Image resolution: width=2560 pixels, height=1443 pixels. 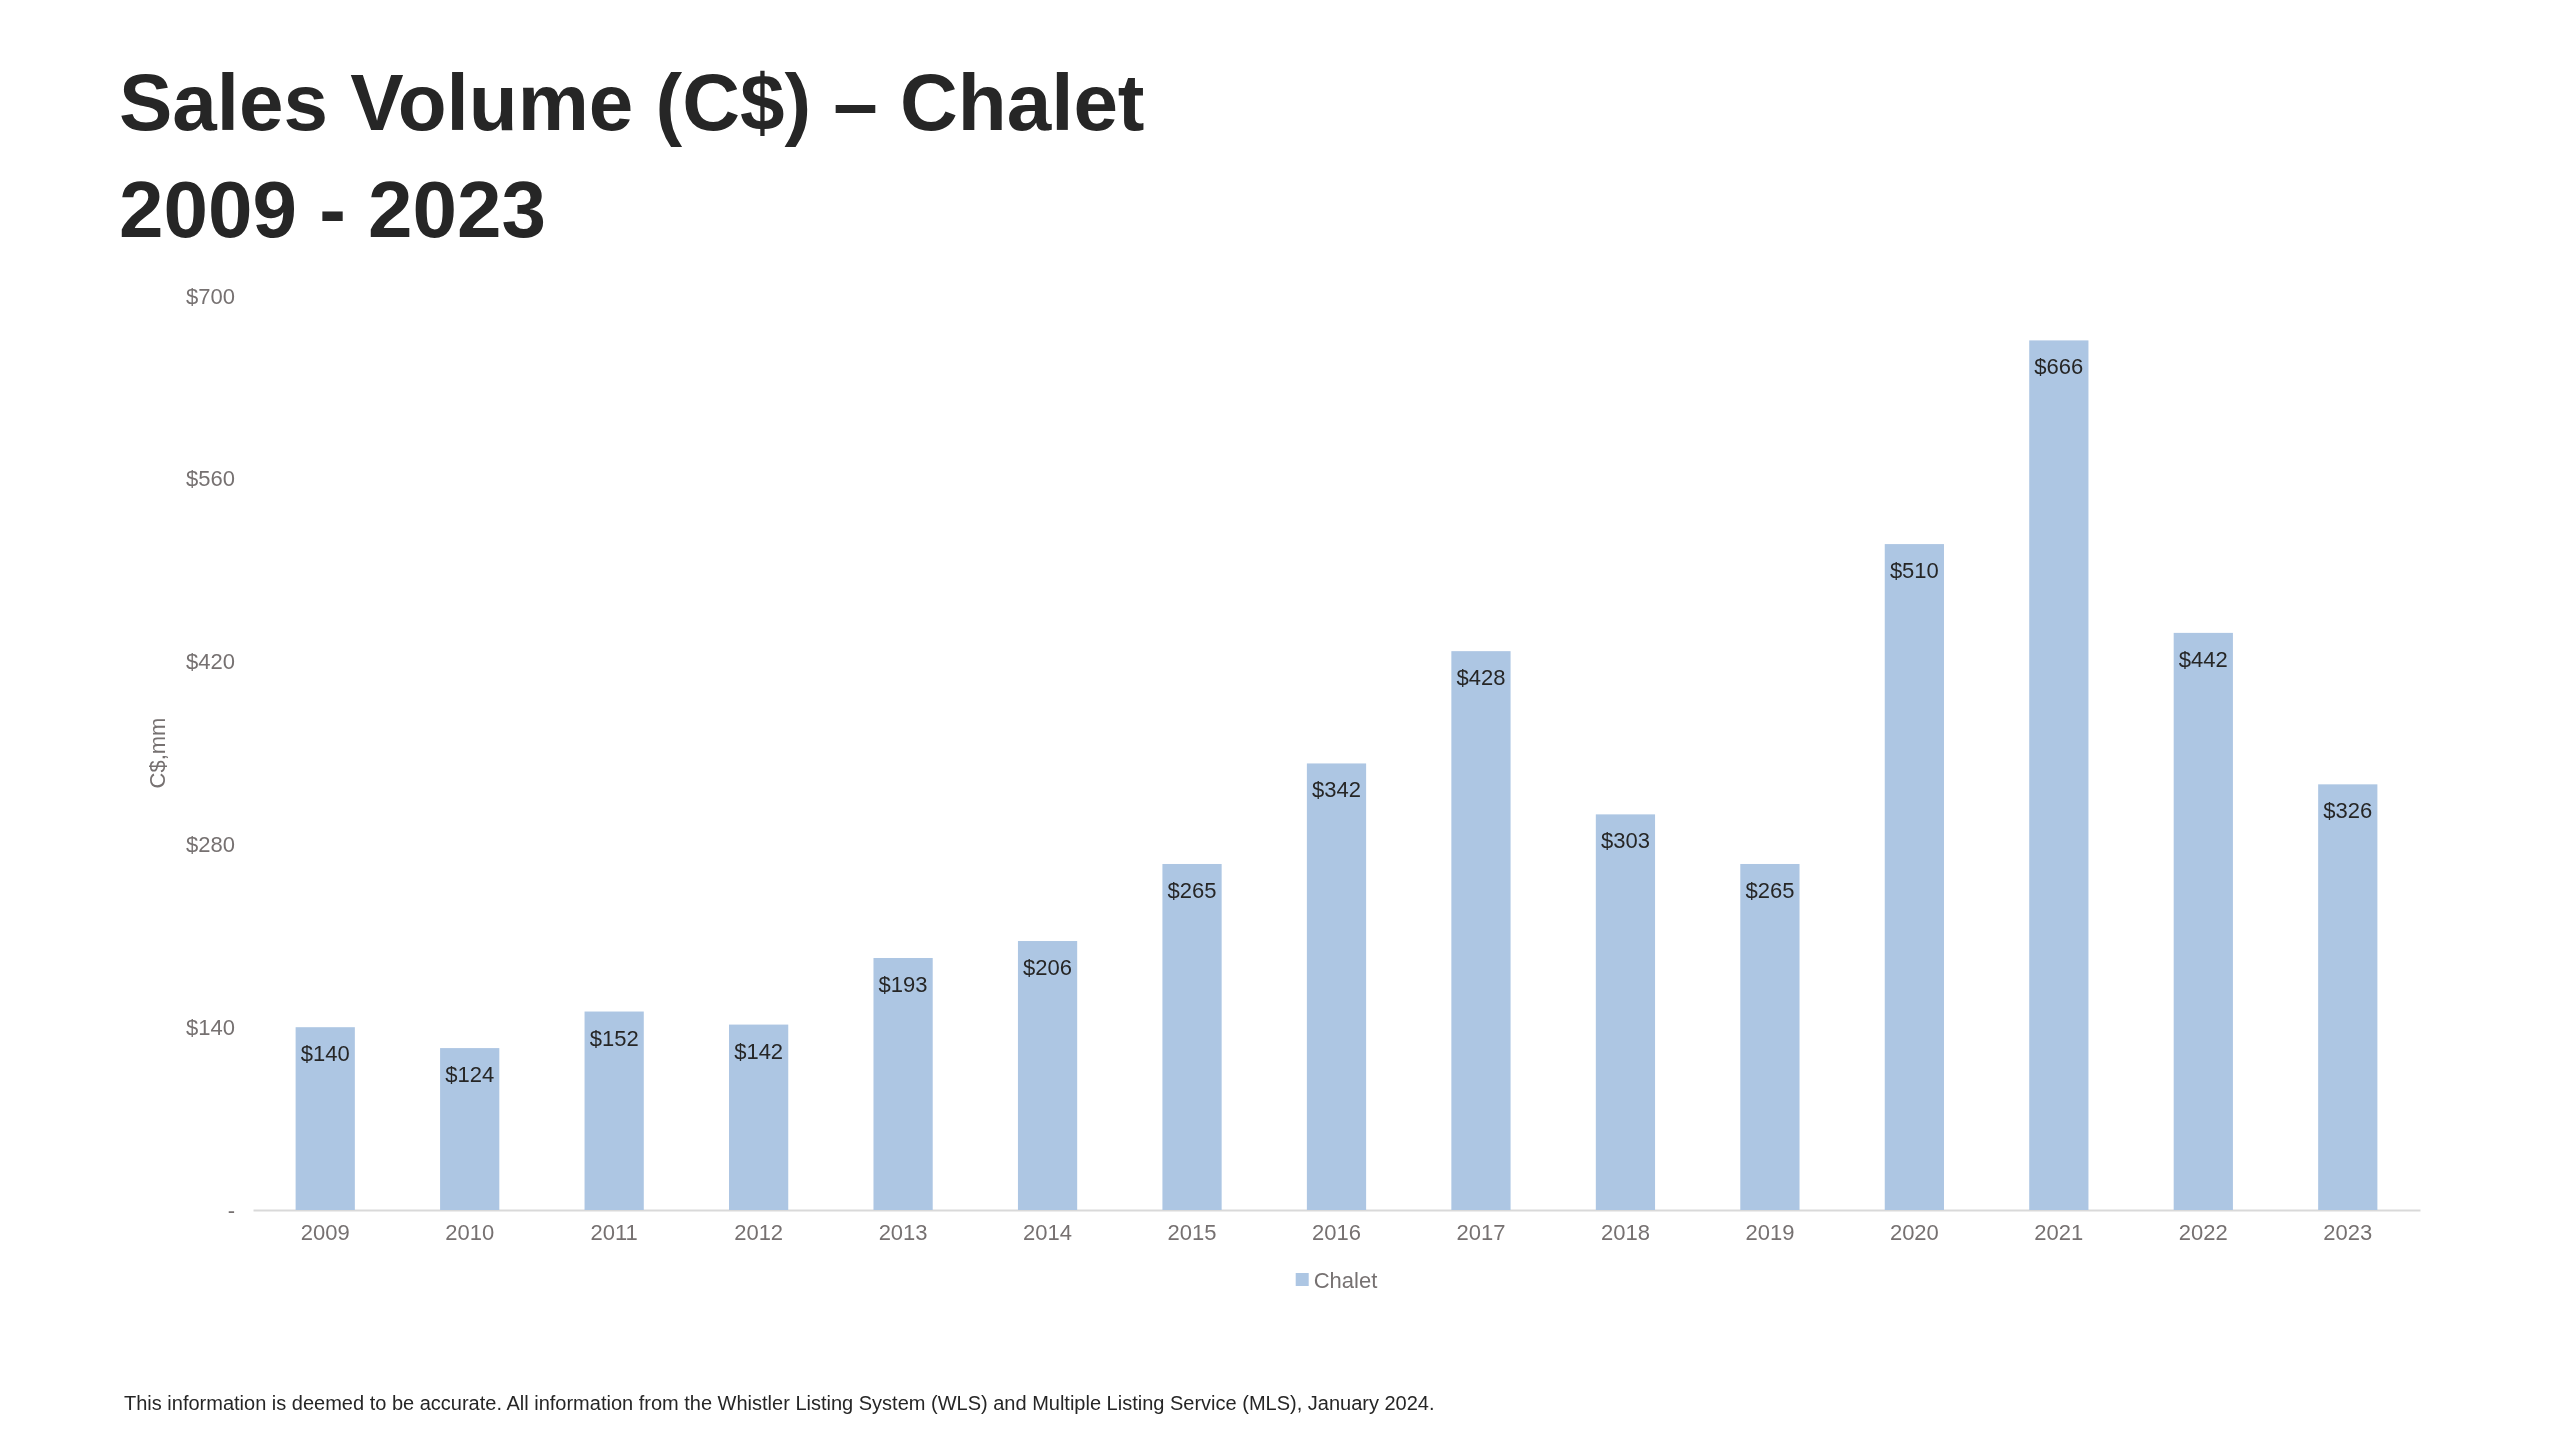 What do you see at coordinates (1048, 1232) in the screenshot?
I see `x-tick-label: 2014` at bounding box center [1048, 1232].